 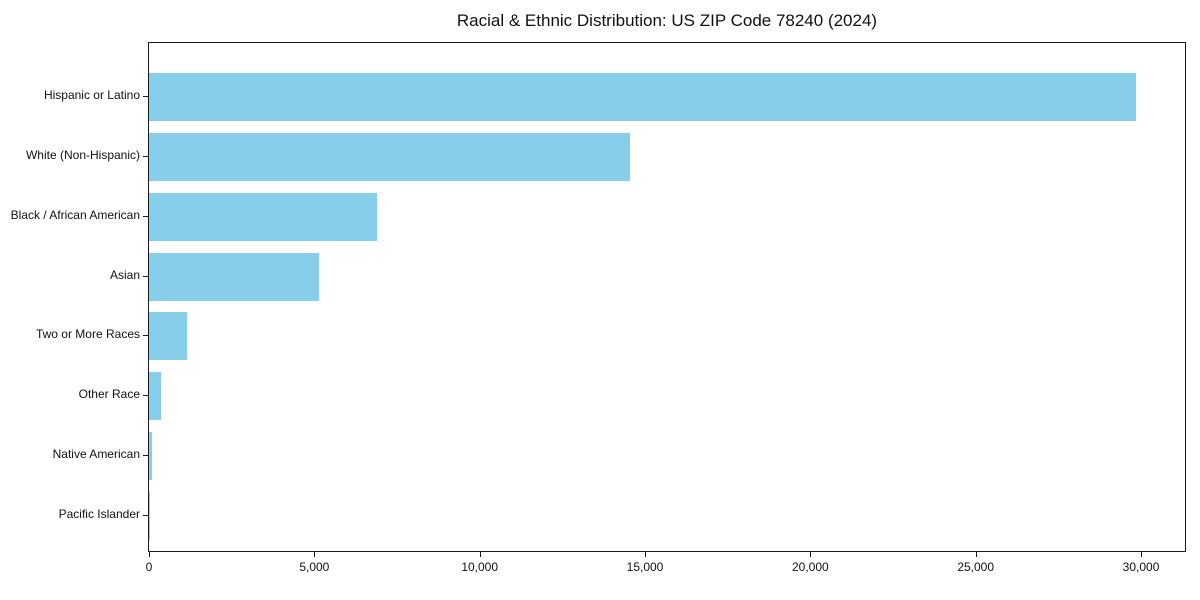 I want to click on bar-other-race, so click(x=155, y=396).